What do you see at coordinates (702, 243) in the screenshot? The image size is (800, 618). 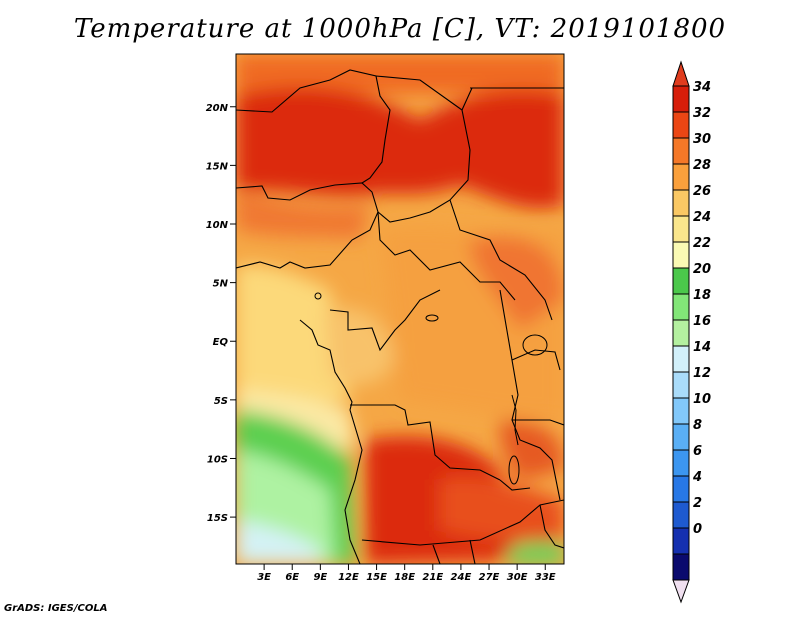 I see `colorbar-label: 22` at bounding box center [702, 243].